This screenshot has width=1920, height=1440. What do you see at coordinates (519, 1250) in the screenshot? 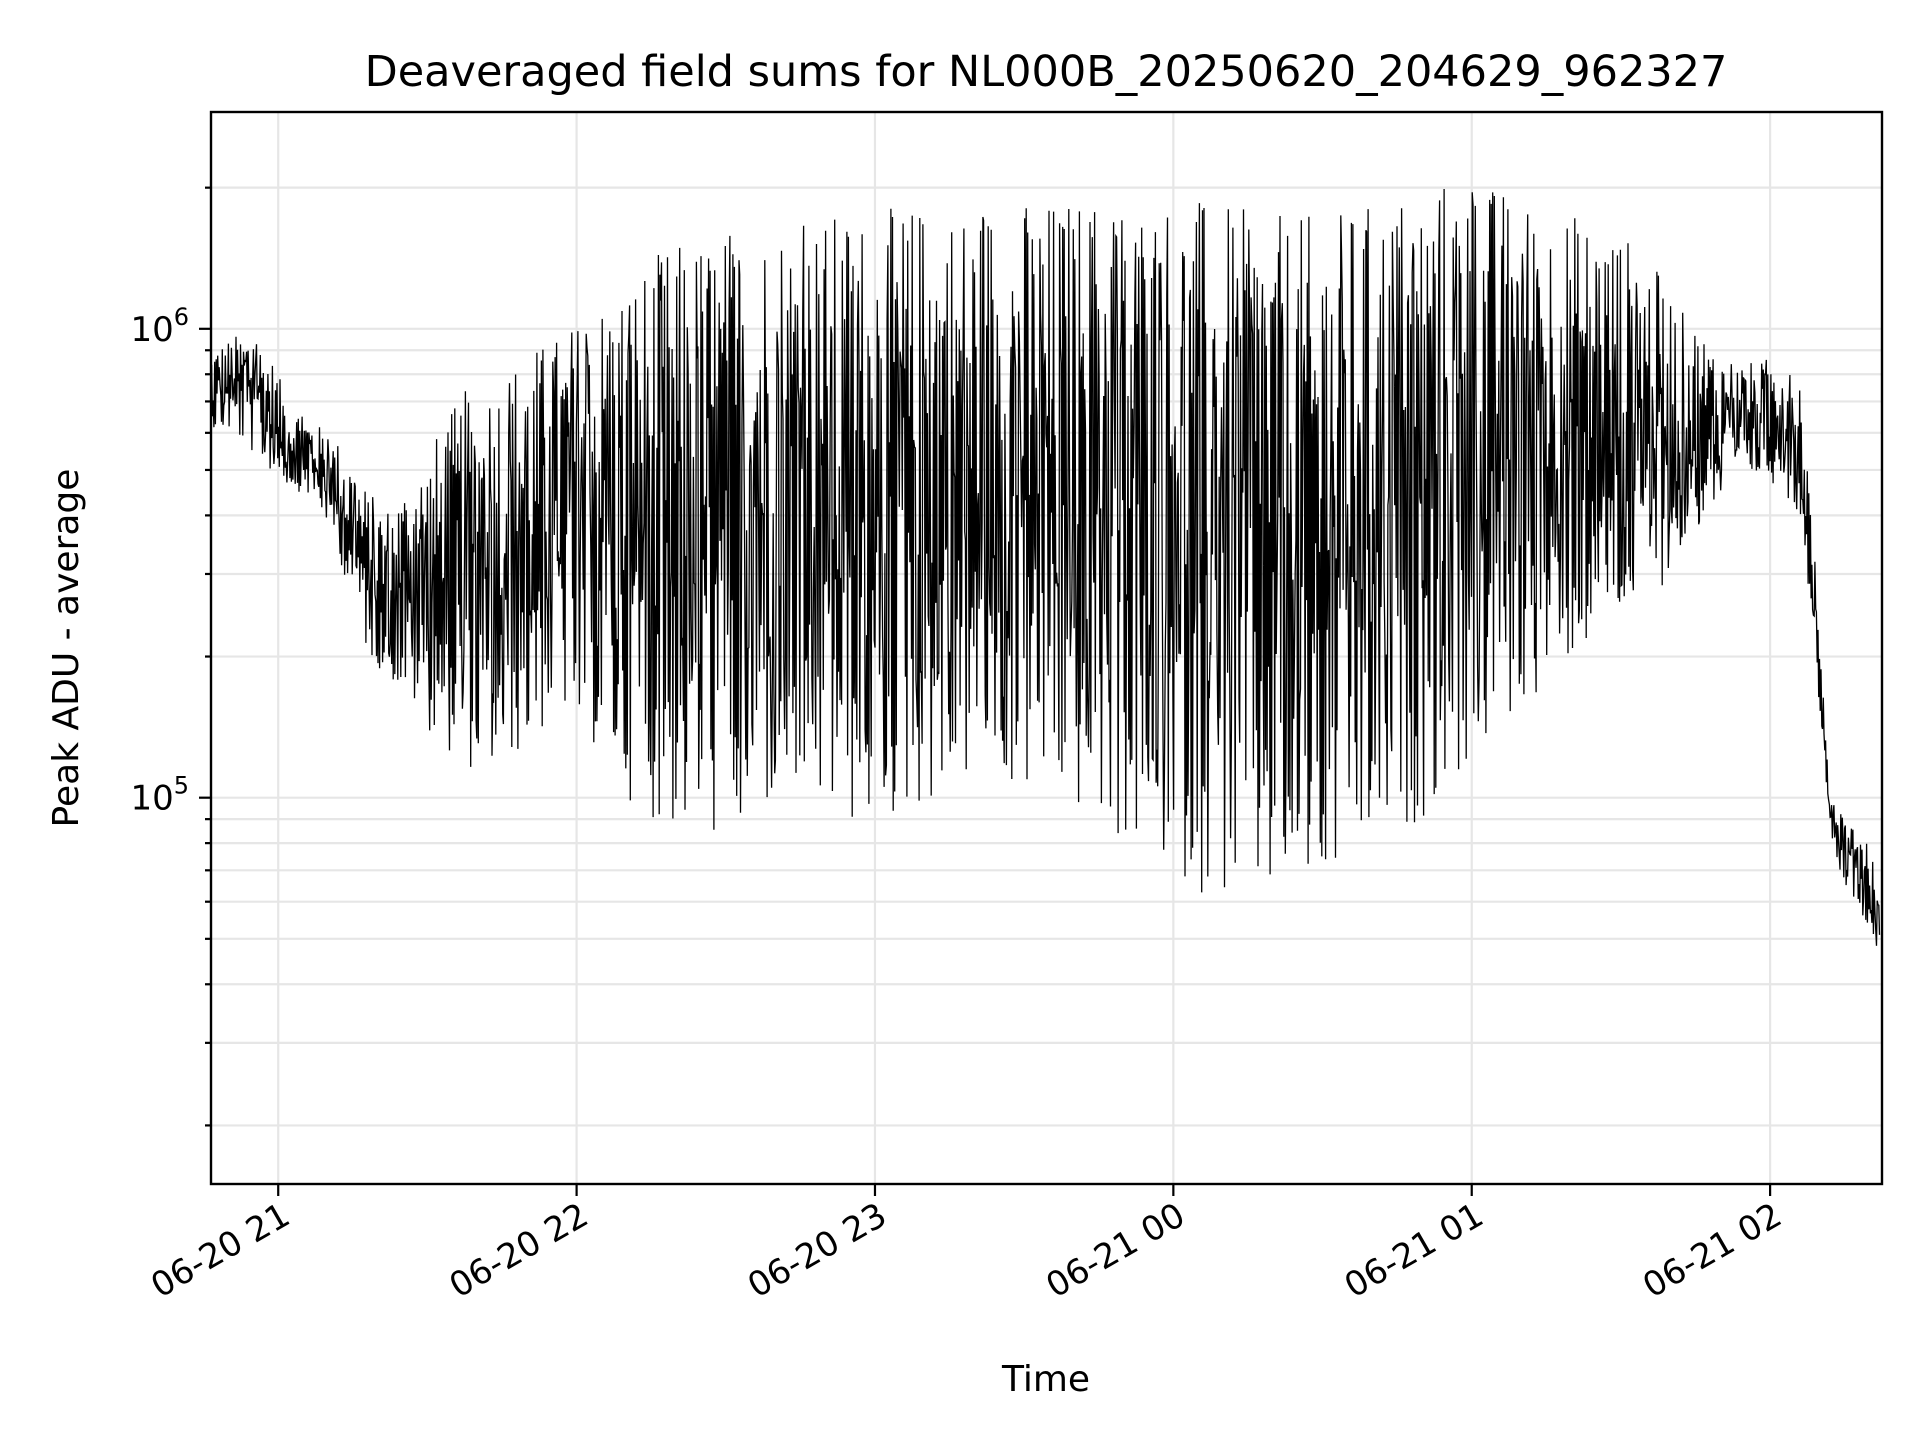
I see `x-tick-label: 06-20 22` at bounding box center [519, 1250].